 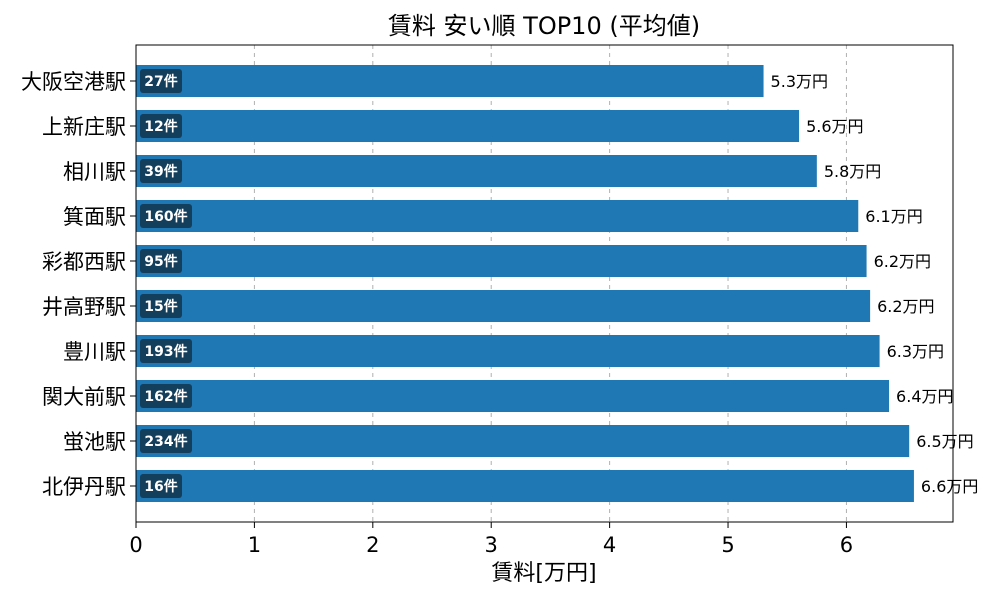 I want to click on category-label: 関大前駅, so click(x=84, y=397).